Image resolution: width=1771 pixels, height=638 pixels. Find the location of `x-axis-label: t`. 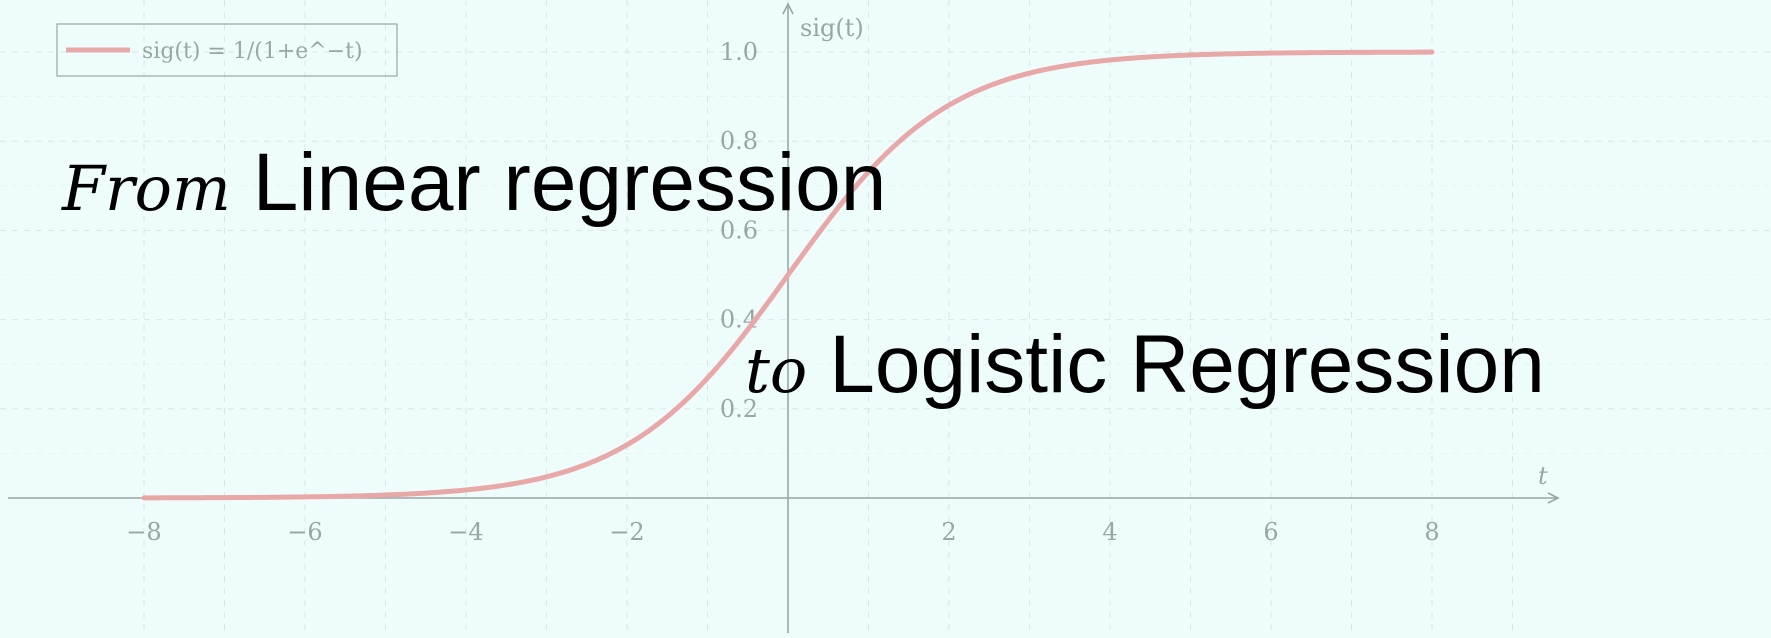

x-axis-label: t is located at coordinates (1543, 476).